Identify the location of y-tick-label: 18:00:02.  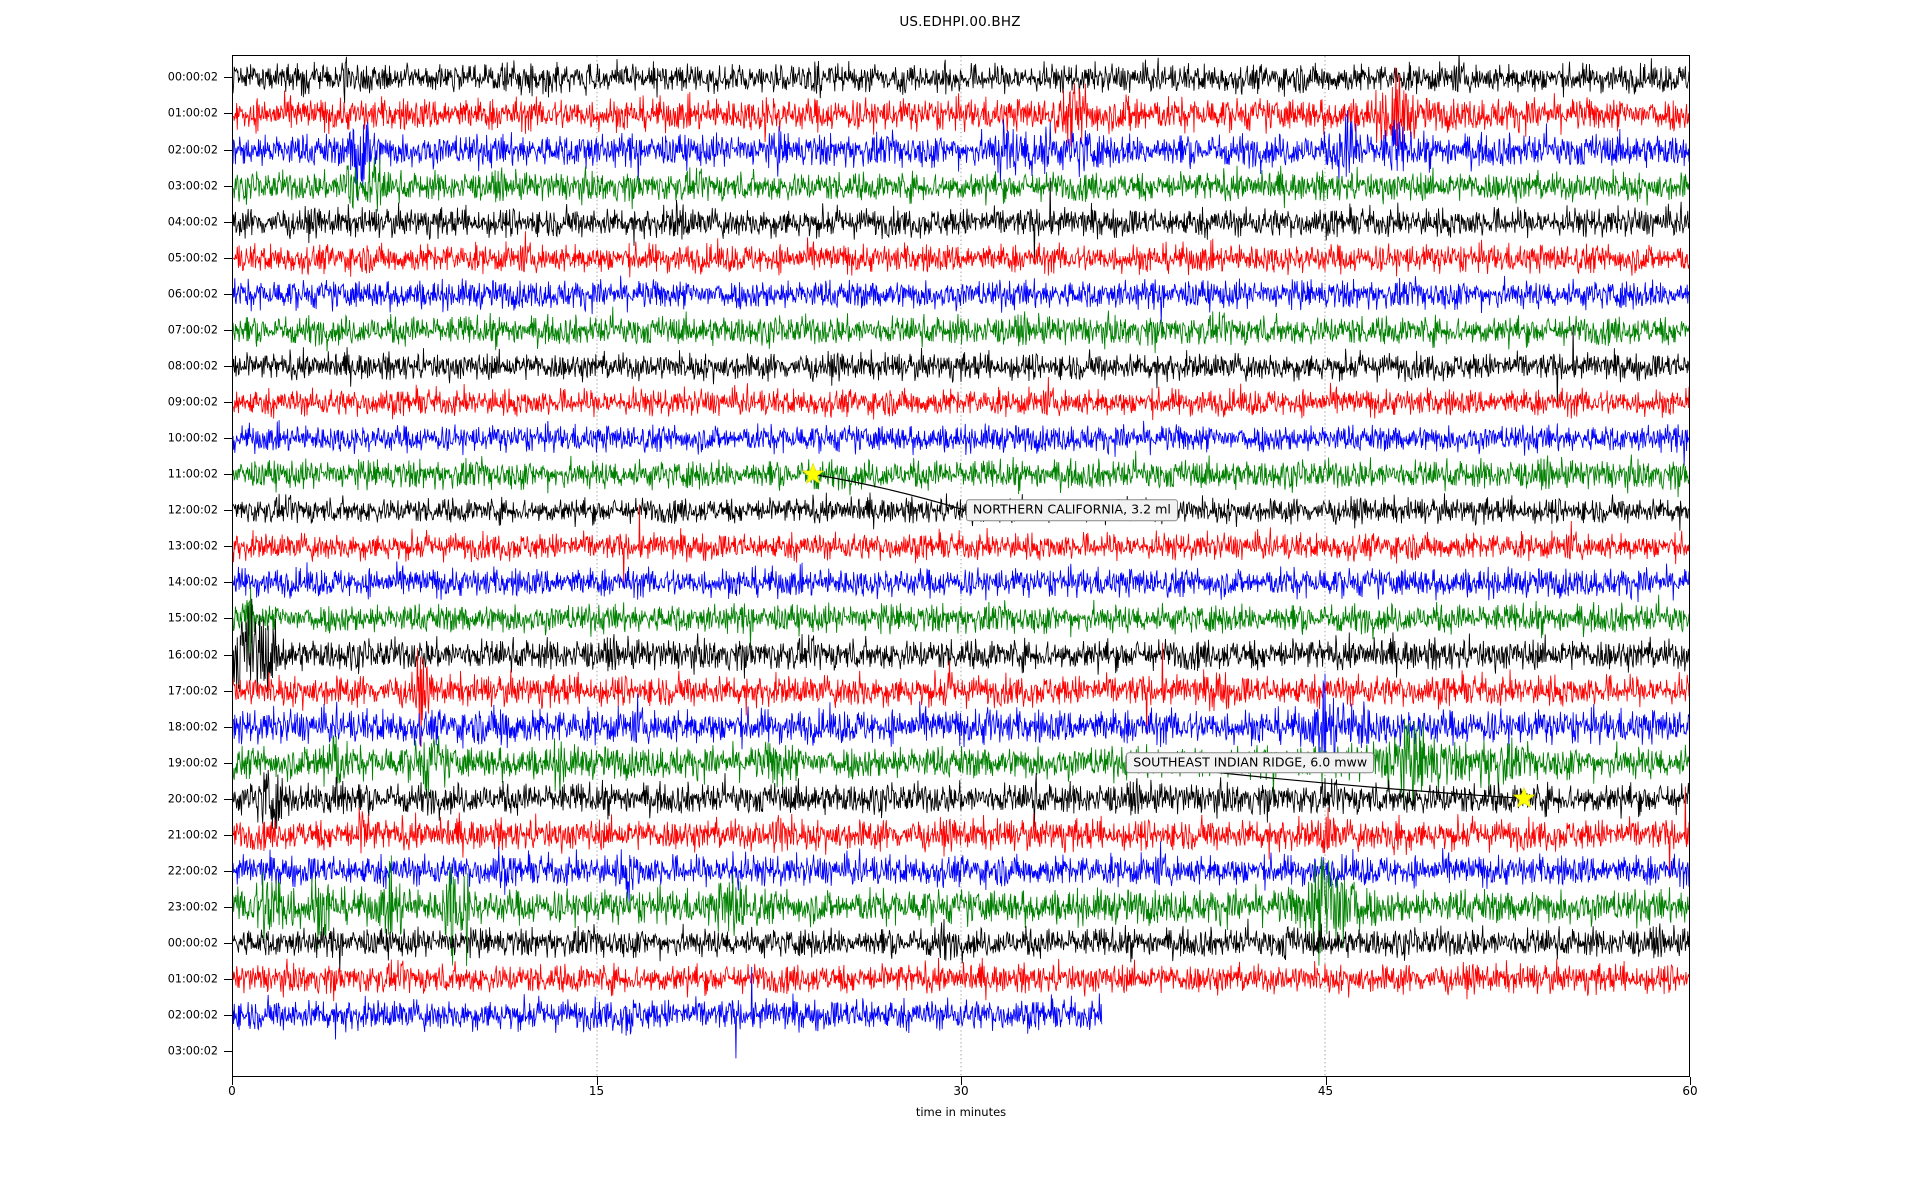
(192, 727).